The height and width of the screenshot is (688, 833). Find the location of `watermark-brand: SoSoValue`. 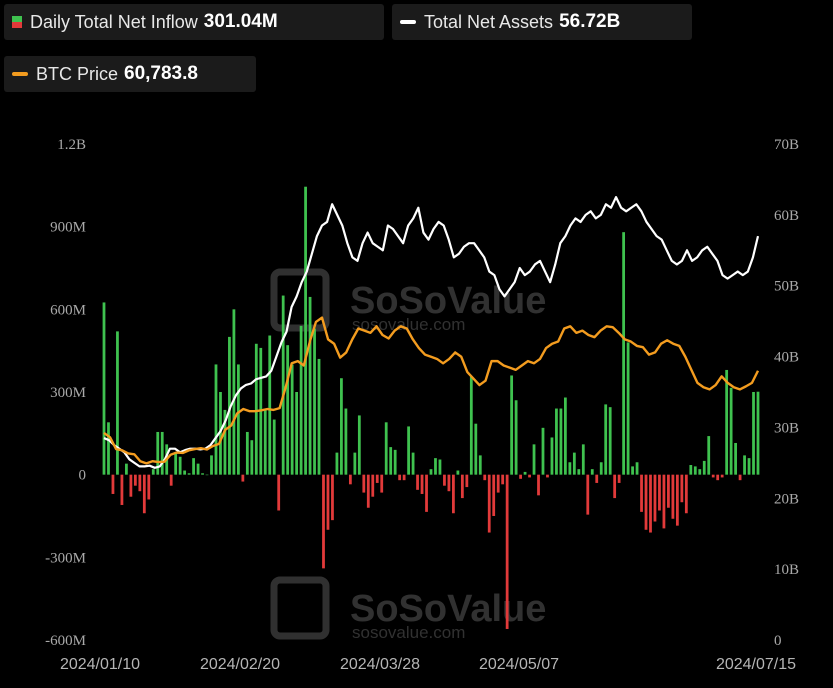

watermark-brand: SoSoValue is located at coordinates (448, 301).